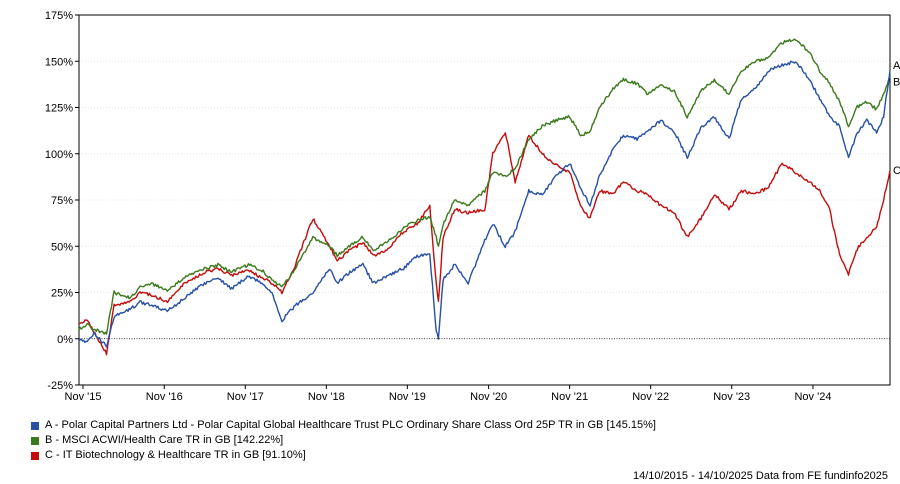  What do you see at coordinates (65, 340) in the screenshot?
I see `y-tick-label: 0%` at bounding box center [65, 340].